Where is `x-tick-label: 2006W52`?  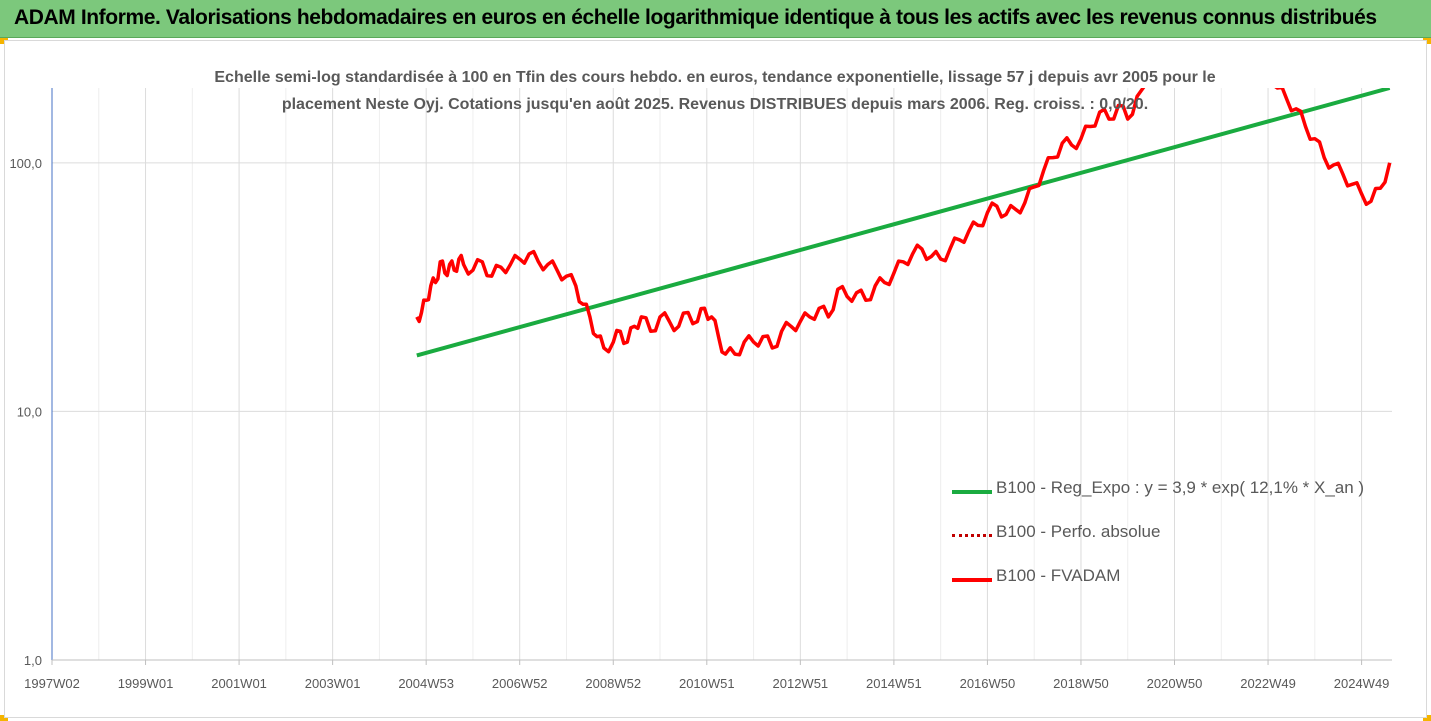 x-tick-label: 2006W52 is located at coordinates (520, 683).